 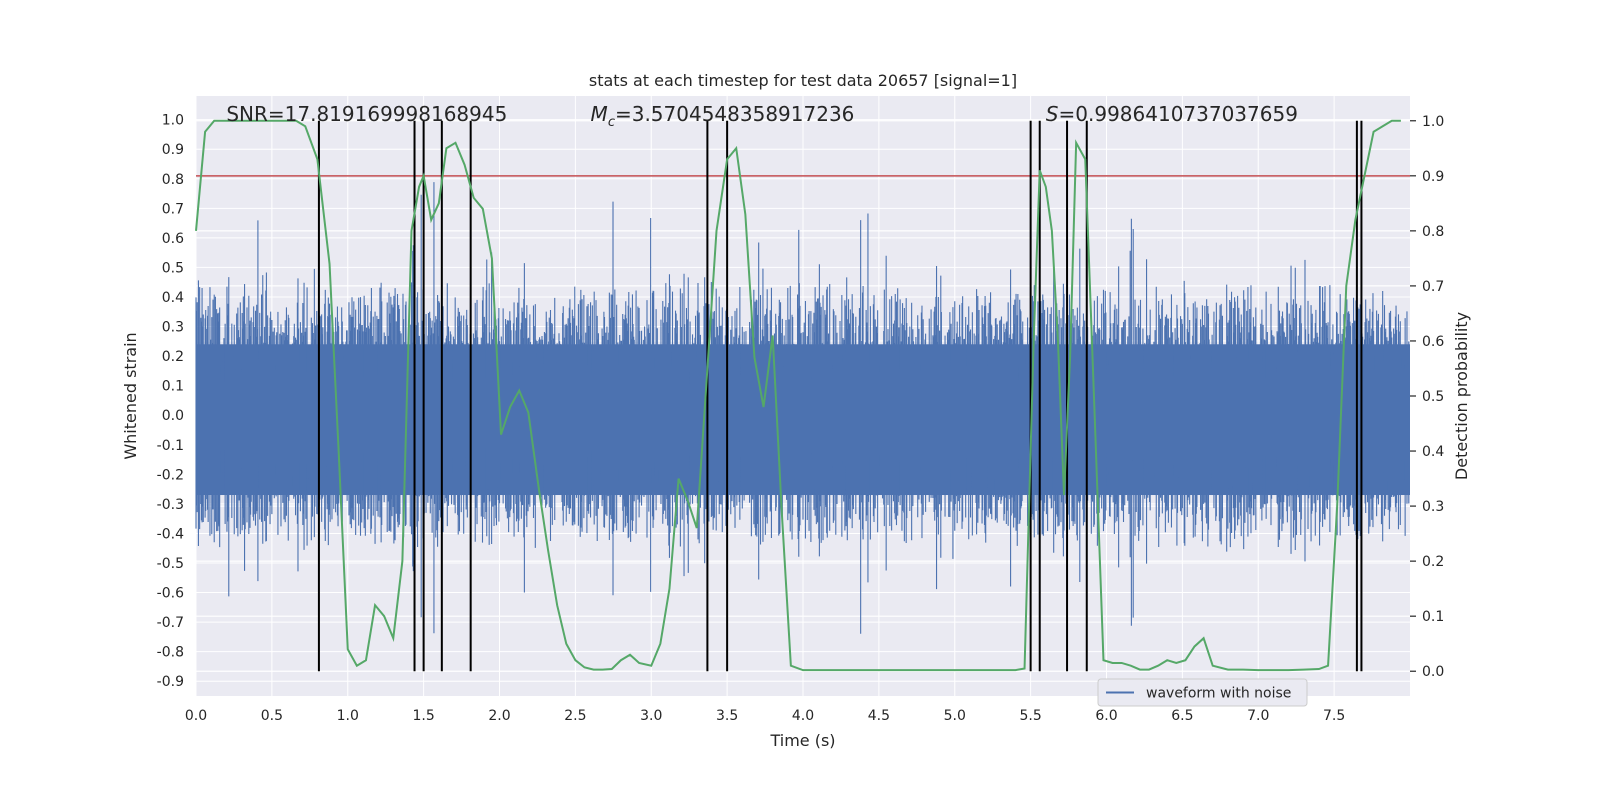 What do you see at coordinates (1106, 716) in the screenshot?
I see `x-tick-label: 6.0` at bounding box center [1106, 716].